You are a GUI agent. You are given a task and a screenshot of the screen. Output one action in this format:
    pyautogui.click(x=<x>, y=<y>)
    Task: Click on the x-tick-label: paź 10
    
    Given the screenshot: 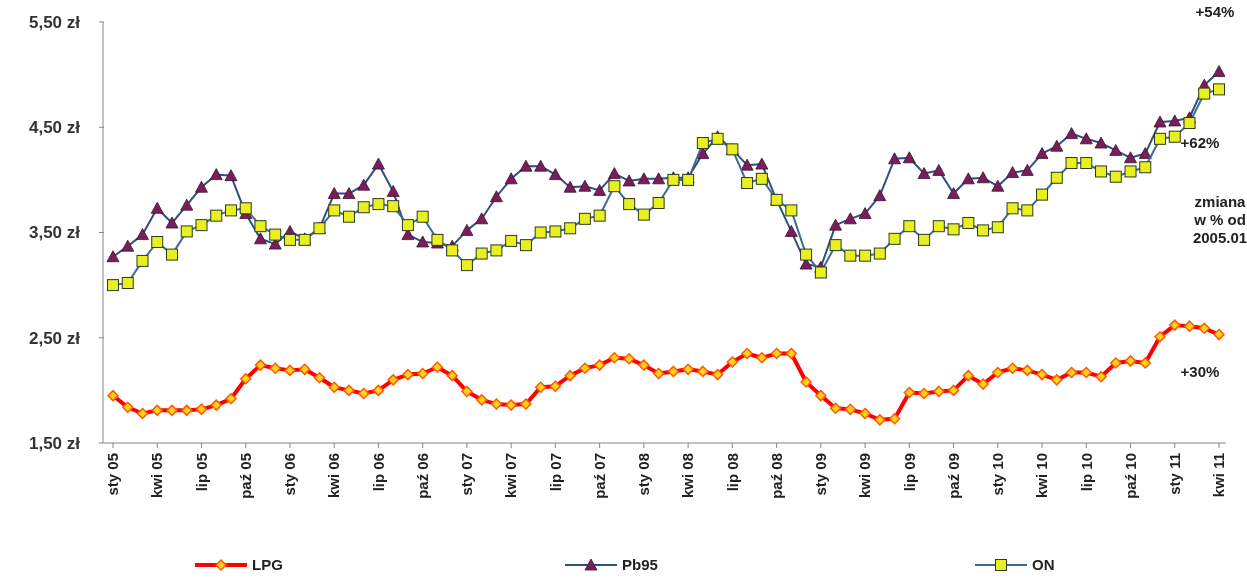 What is the action you would take?
    pyautogui.click(x=1130, y=476)
    